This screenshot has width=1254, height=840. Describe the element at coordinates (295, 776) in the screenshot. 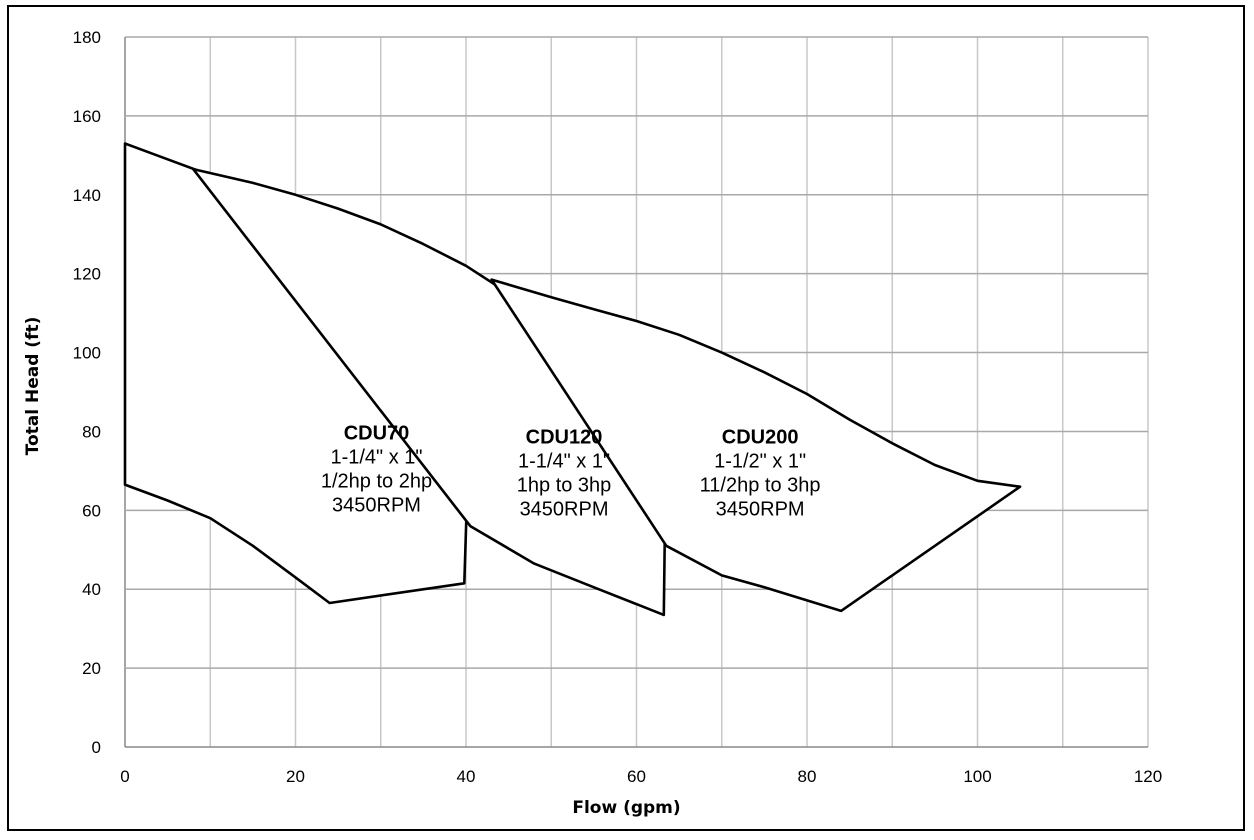

I see `x-tick-label: 20` at that location.